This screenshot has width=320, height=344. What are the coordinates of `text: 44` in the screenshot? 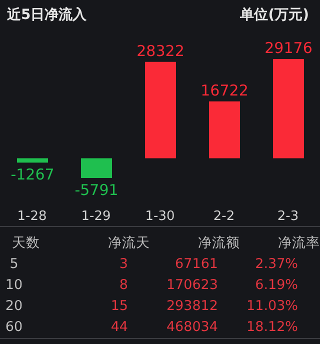 It's located at (119, 326).